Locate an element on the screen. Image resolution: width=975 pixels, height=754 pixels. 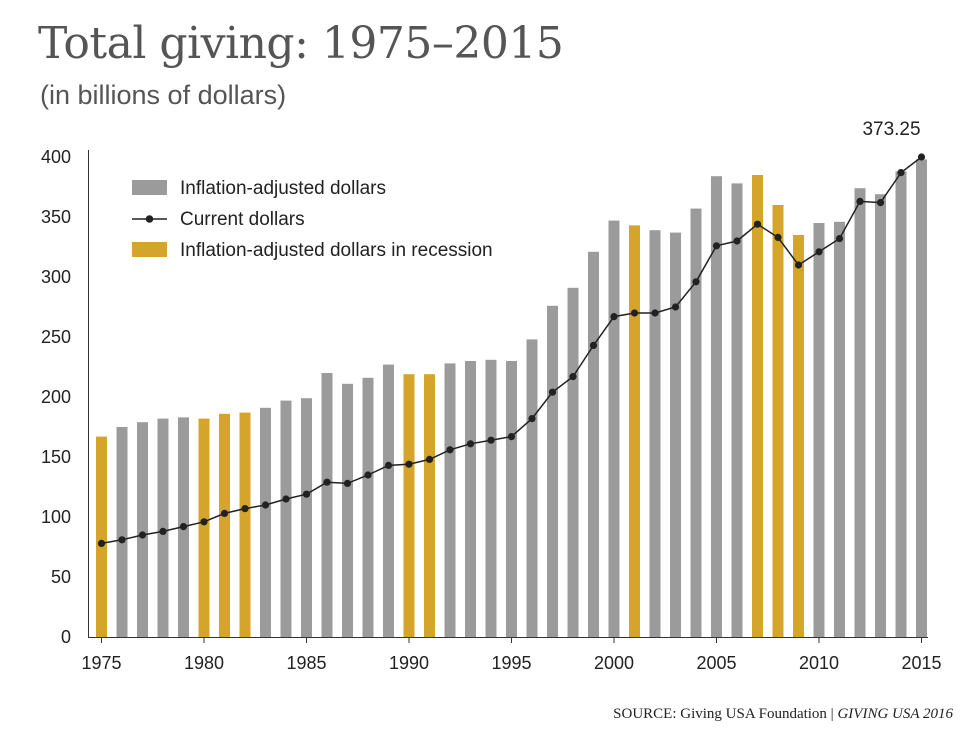
y-tick-label: 400 is located at coordinates (56, 157).